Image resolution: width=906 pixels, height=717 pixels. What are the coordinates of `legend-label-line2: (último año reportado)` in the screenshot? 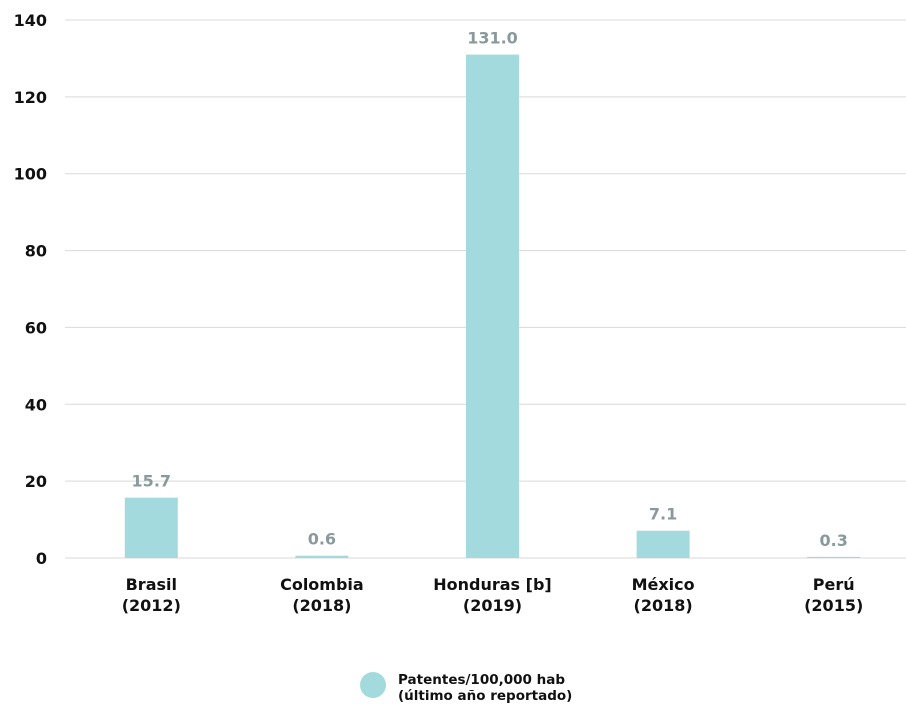 It's located at (485, 696).